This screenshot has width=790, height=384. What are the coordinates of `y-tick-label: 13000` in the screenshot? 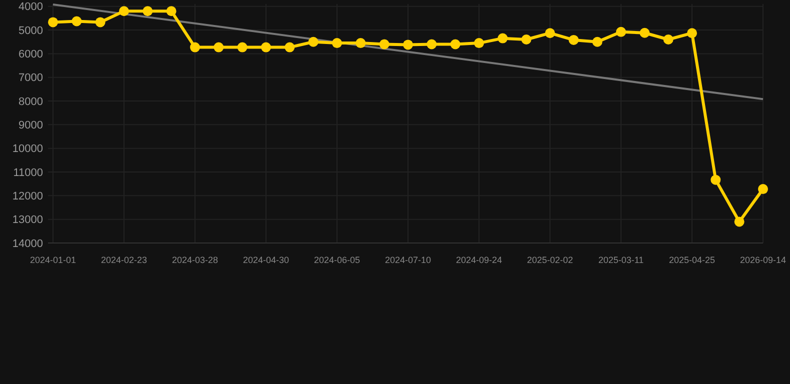 It's located at (27, 220).